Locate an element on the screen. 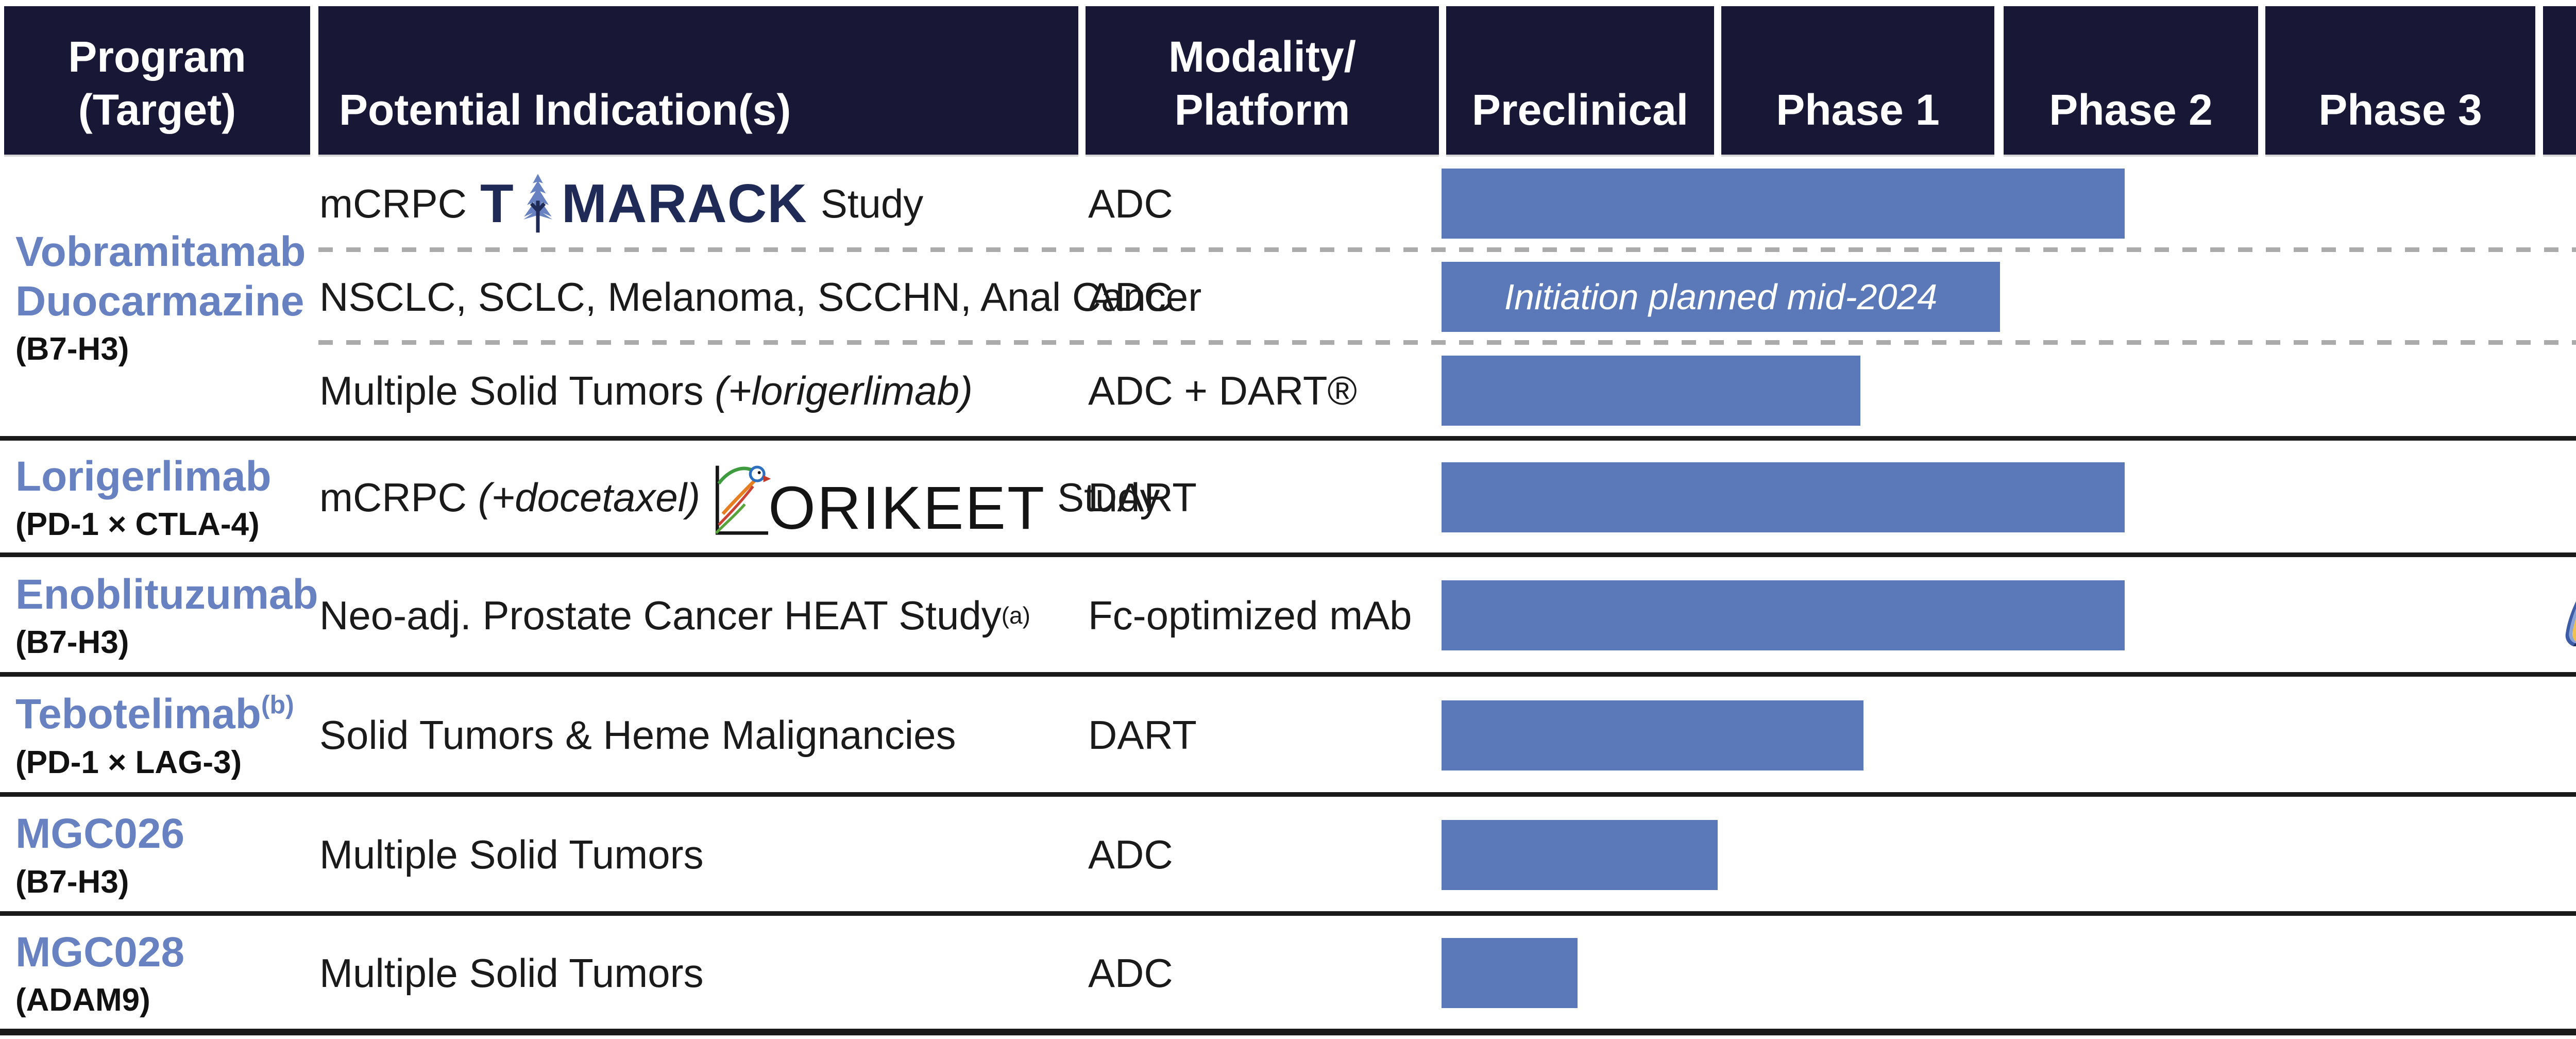 This screenshot has height=1039, width=2576. column-header-phase2: Phase 2 is located at coordinates (2131, 81).